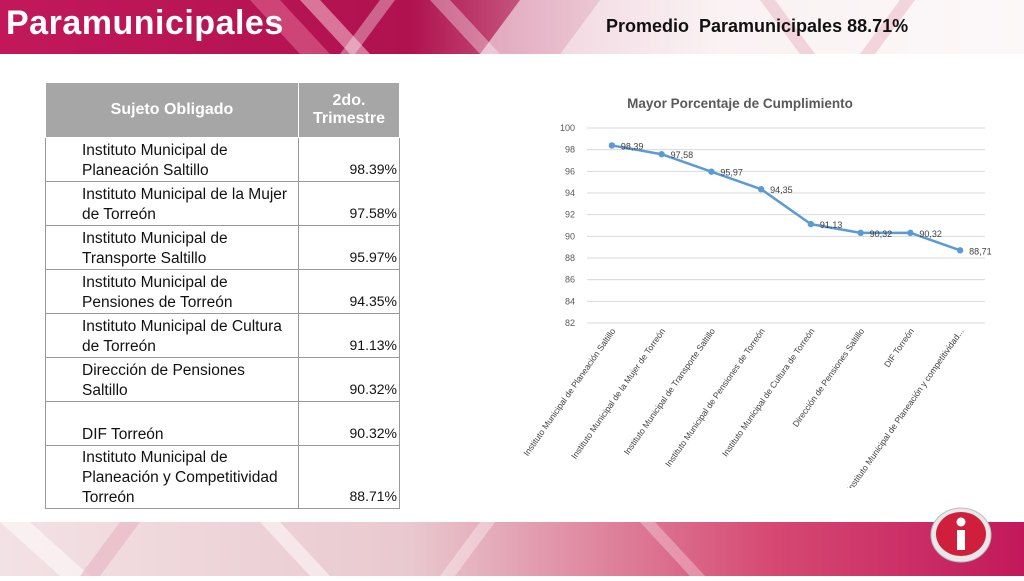 This screenshot has width=1024, height=581. What do you see at coordinates (352, 549) in the screenshot?
I see `footer-decoration` at bounding box center [352, 549].